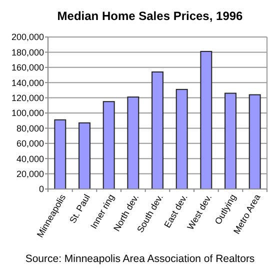  I want to click on y-tick-label: 200,000, so click(27, 37).